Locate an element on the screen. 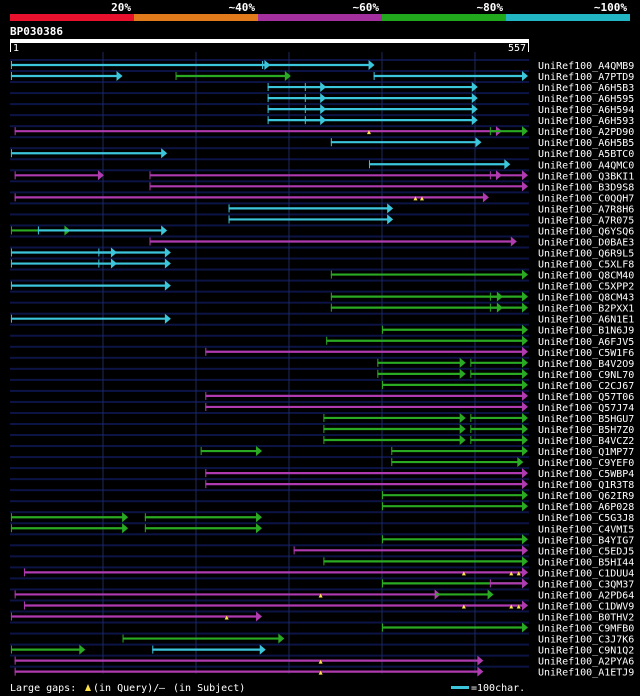 The height and width of the screenshot is (696, 640). hit-id-link: UniRef100_C0QQH7 is located at coordinates (586, 198).